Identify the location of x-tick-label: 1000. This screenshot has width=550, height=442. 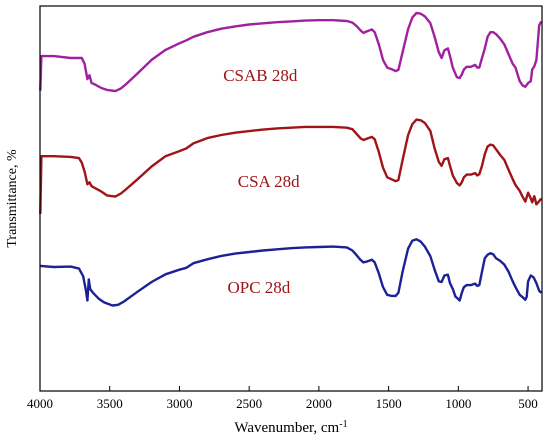
(458, 403).